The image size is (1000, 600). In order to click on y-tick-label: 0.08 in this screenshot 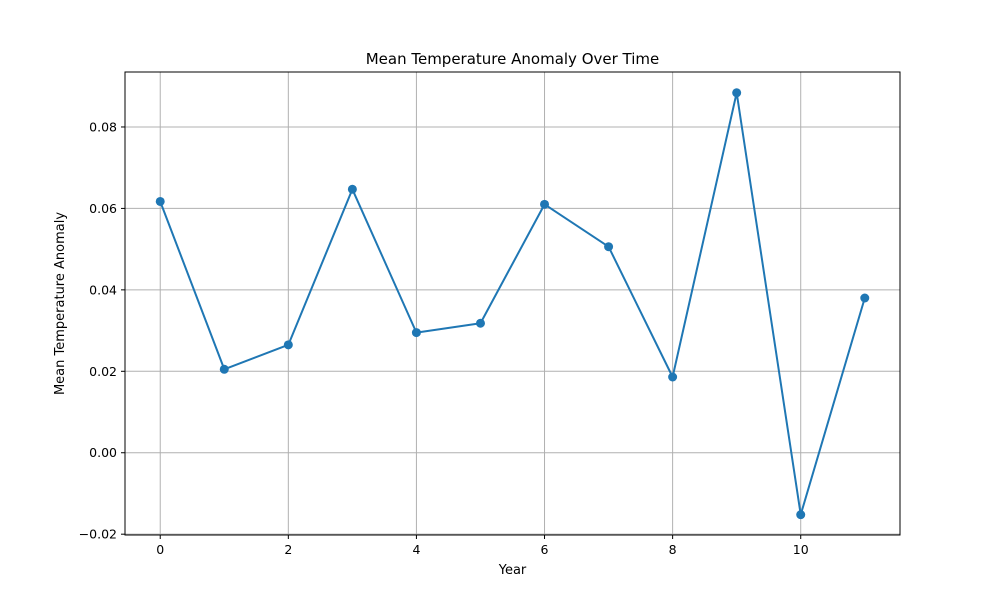, I will do `click(103, 126)`.